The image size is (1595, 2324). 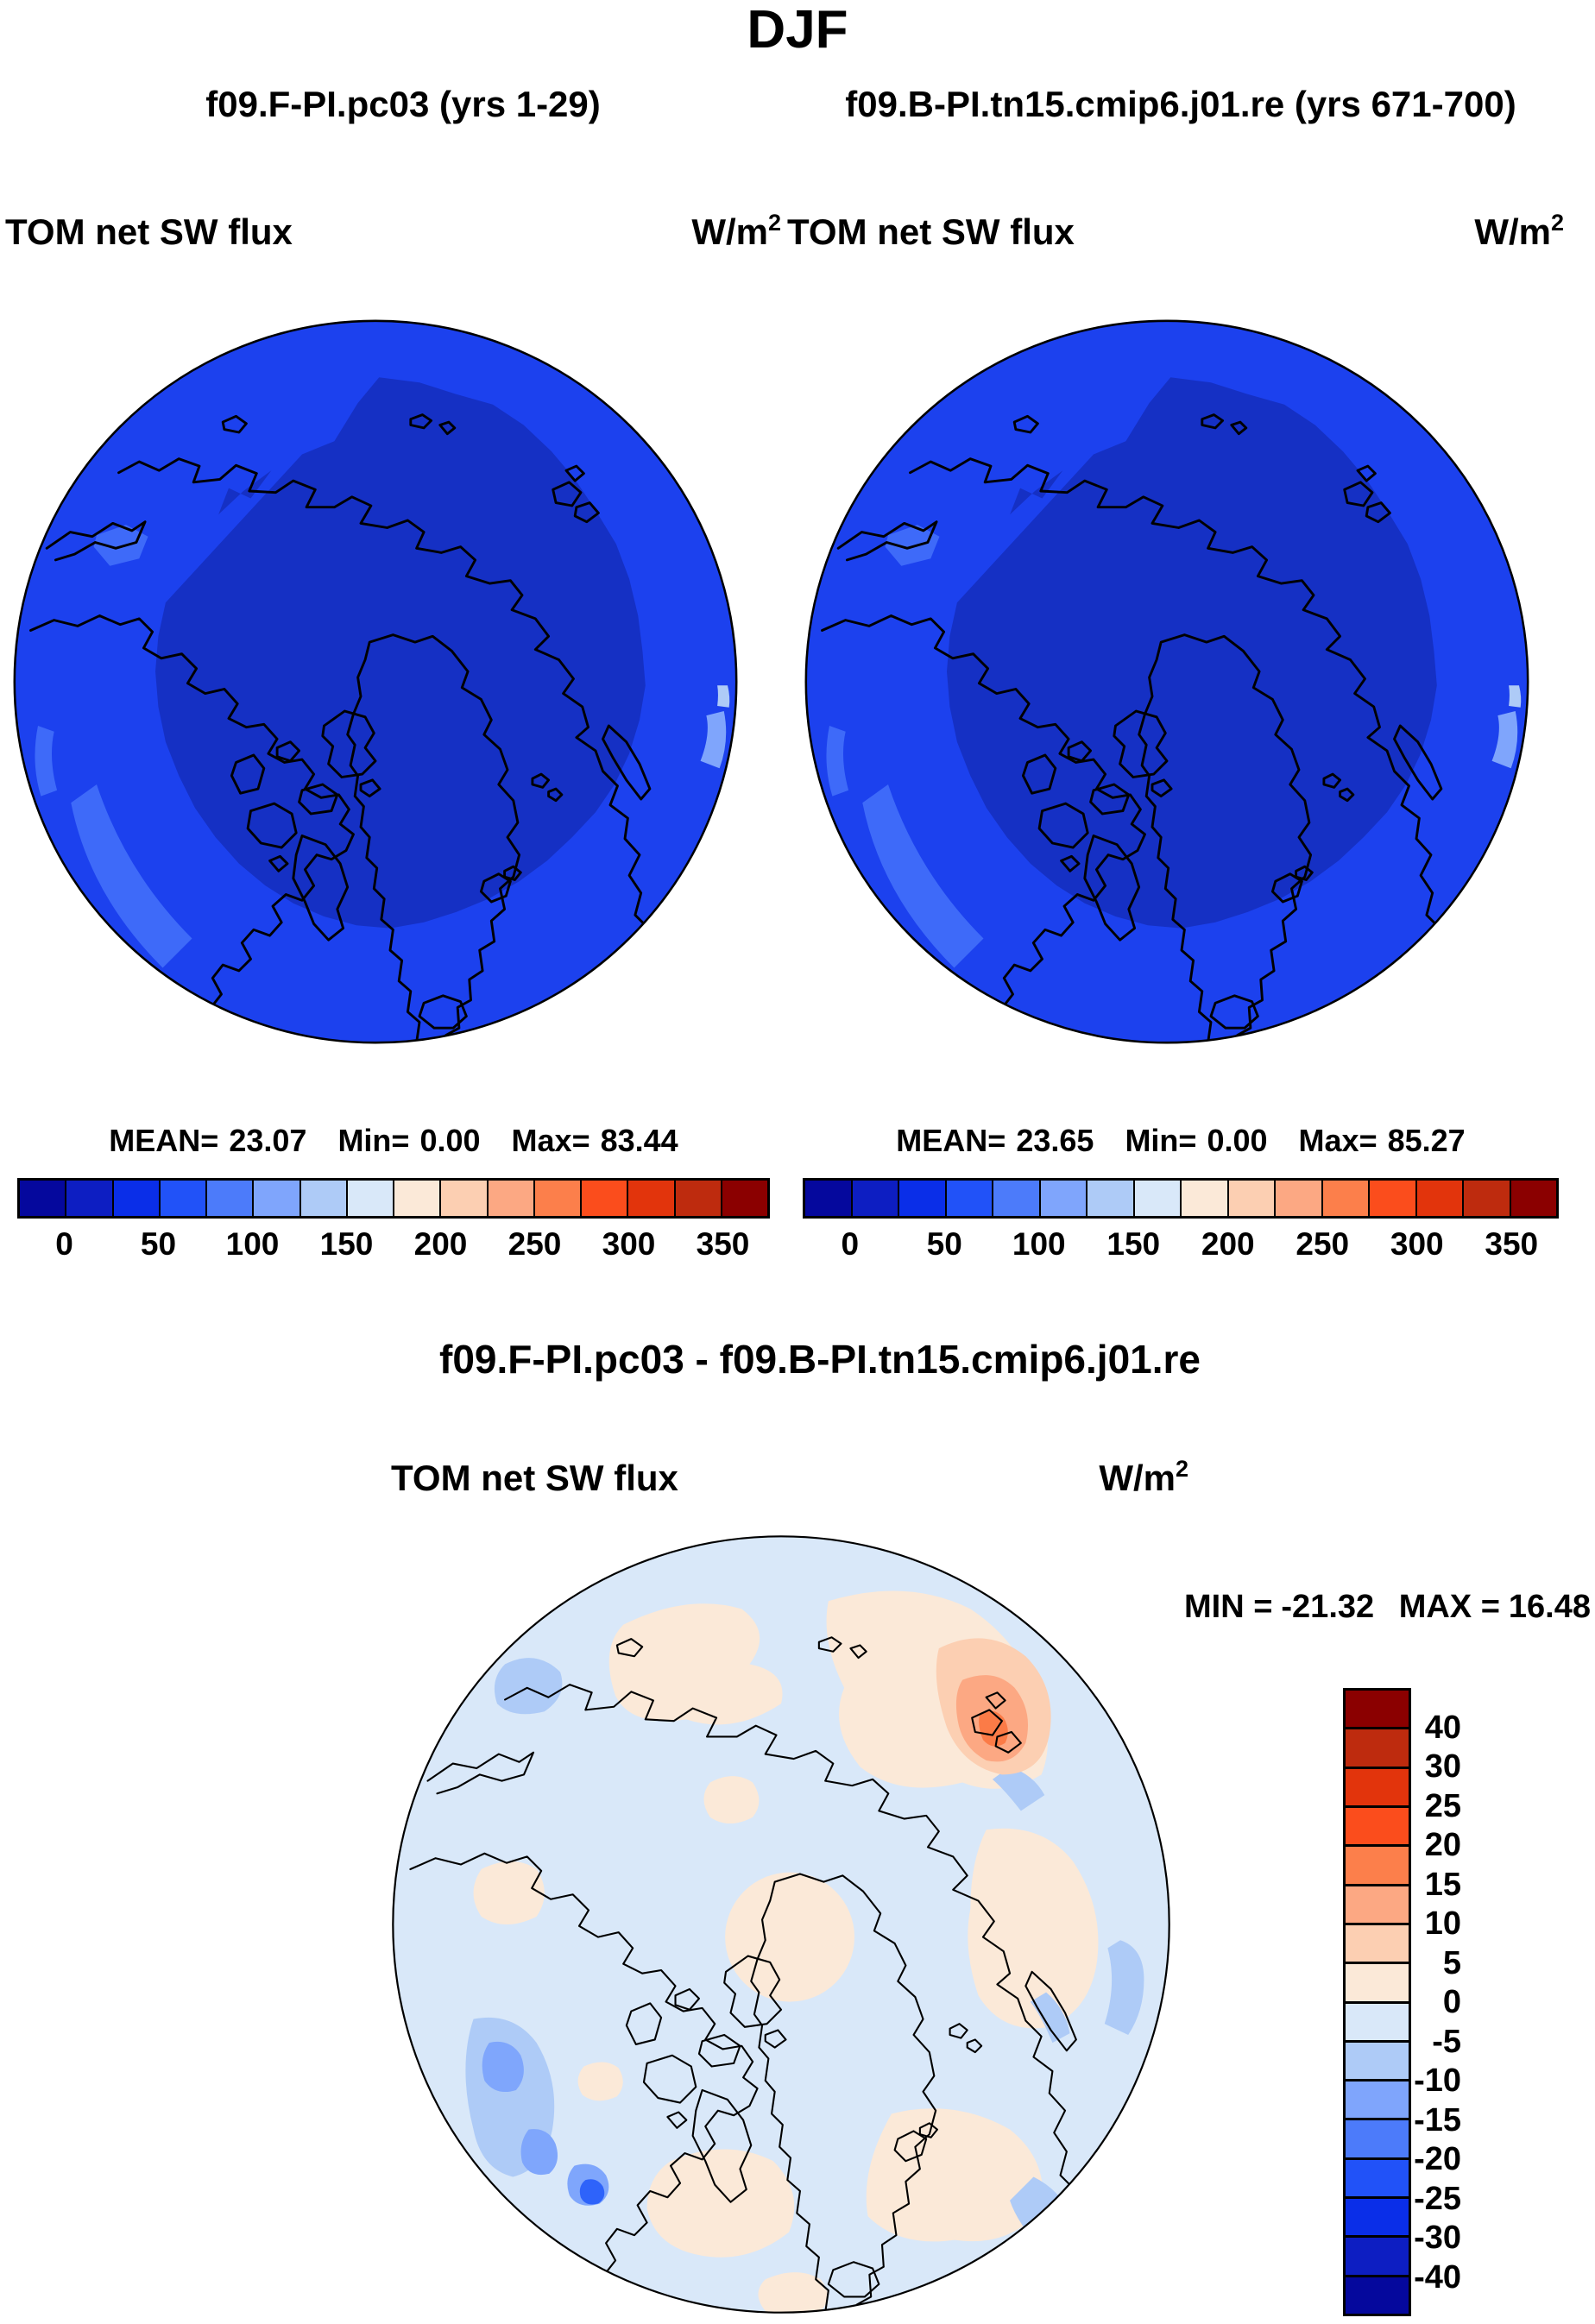 I want to click on colorbar-difference-labels: 40 30 25 20 15 10 5 0 -5 -10 -15 -20 -25 -30 -40, so click(x=1402, y=2002).